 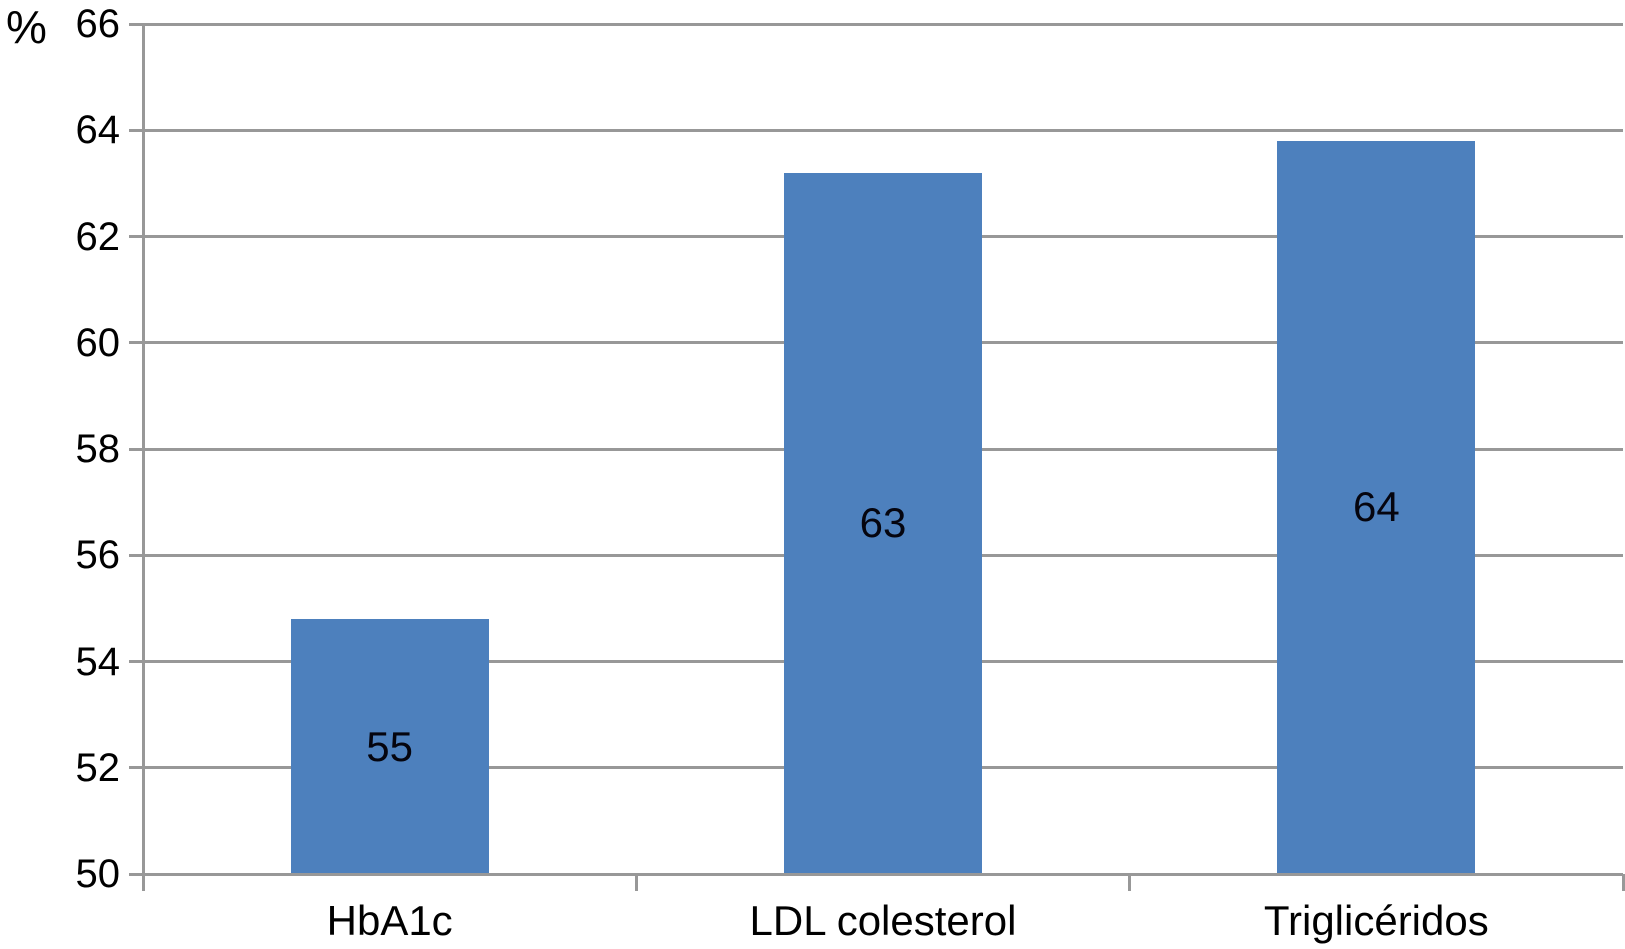 I want to click on y-tick-label-56: 56, so click(x=98, y=555).